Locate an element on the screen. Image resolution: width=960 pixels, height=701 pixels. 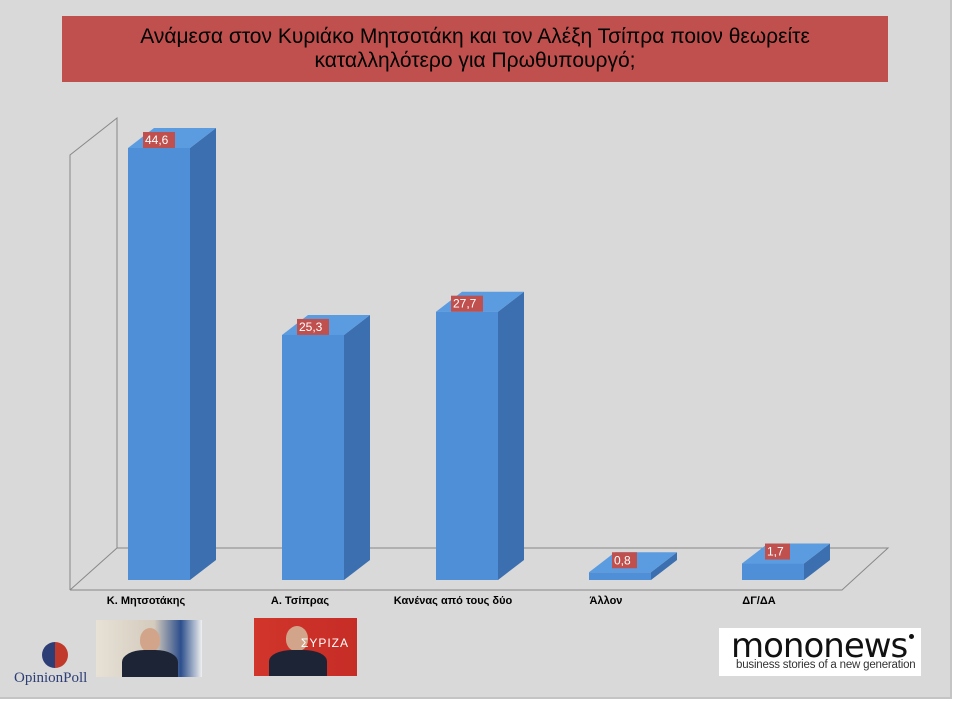
syriza-logo: ΣΥΡΙΖΑ is located at coordinates (324, 643).